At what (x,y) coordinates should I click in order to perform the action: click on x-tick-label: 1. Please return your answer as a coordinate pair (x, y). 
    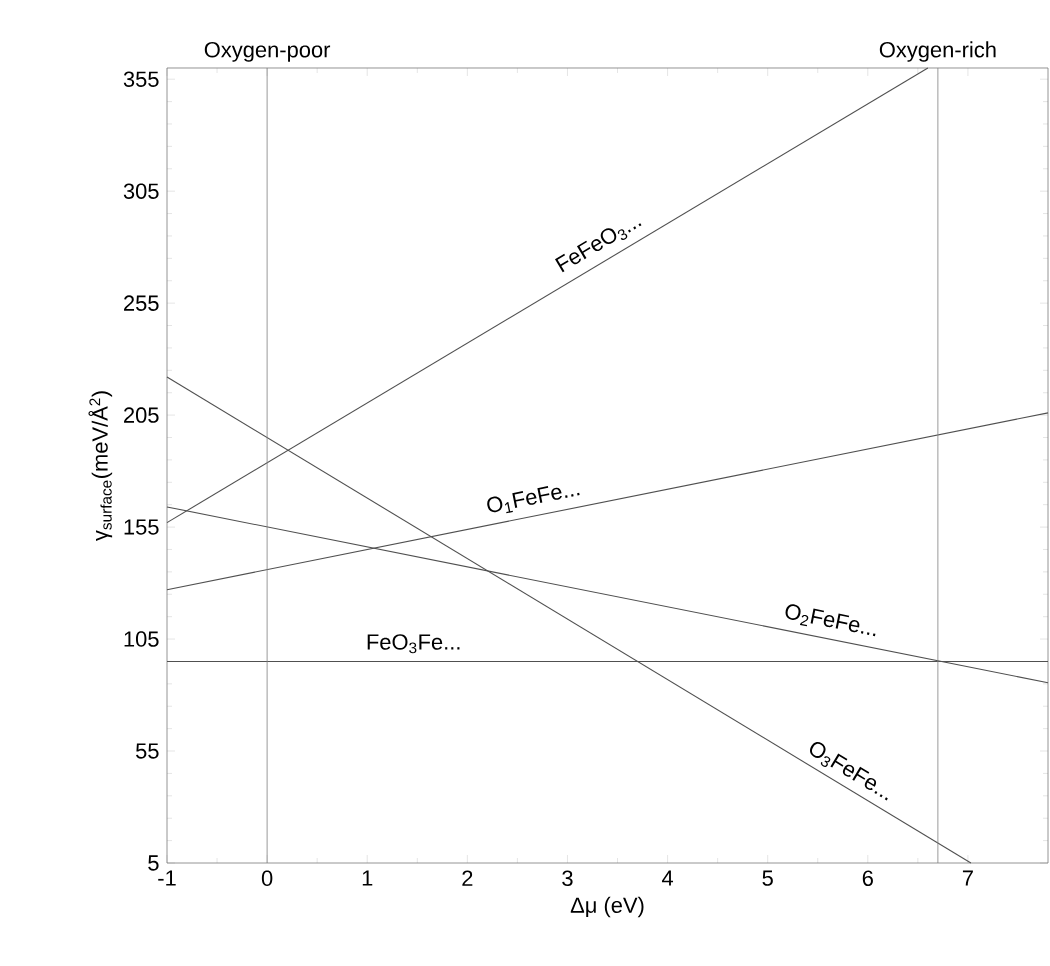
    Looking at the image, I should click on (367, 878).